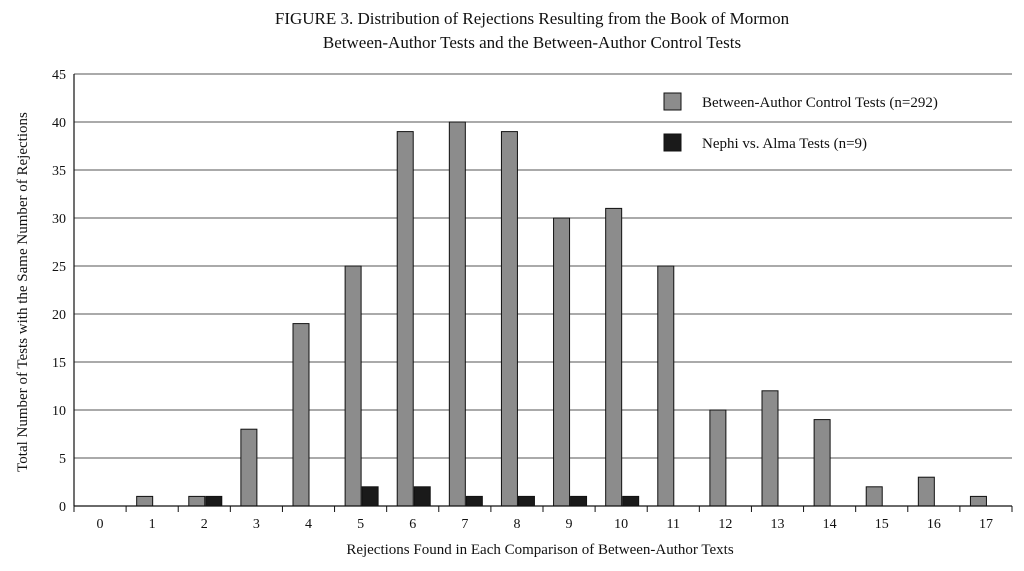 This screenshot has width=1024, height=571. What do you see at coordinates (673, 524) in the screenshot?
I see `x-tick-label: 11` at bounding box center [673, 524].